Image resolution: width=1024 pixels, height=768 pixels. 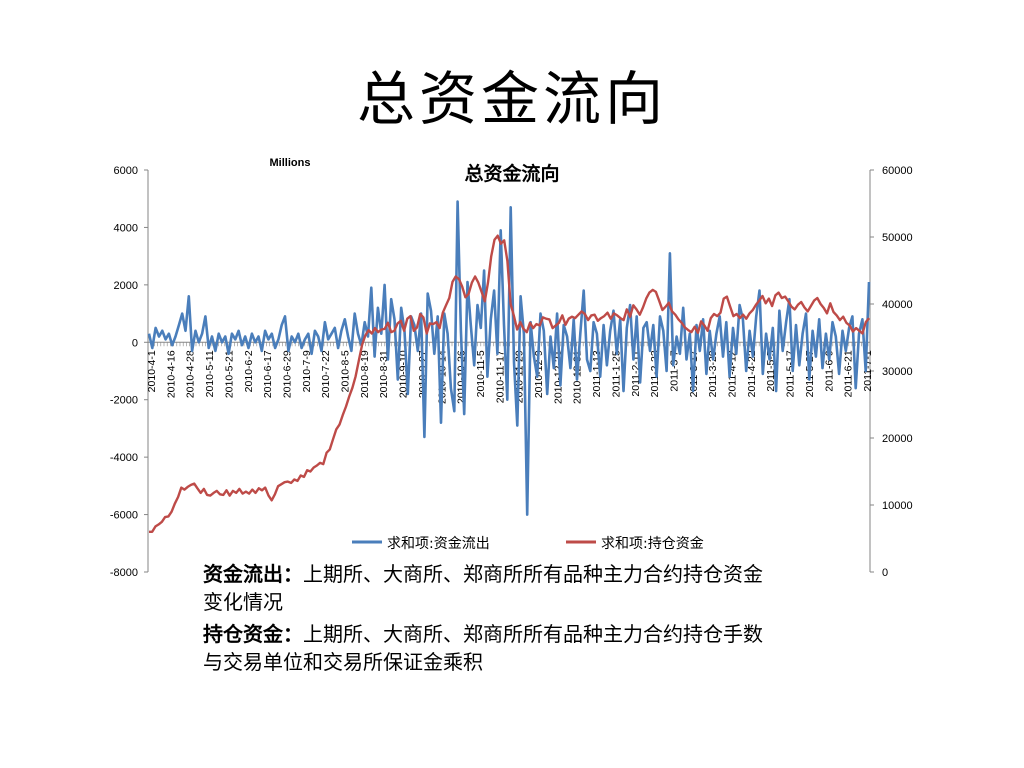 I want to click on legend-label-position-capital: 求和项:持仓资金, so click(x=652, y=544).